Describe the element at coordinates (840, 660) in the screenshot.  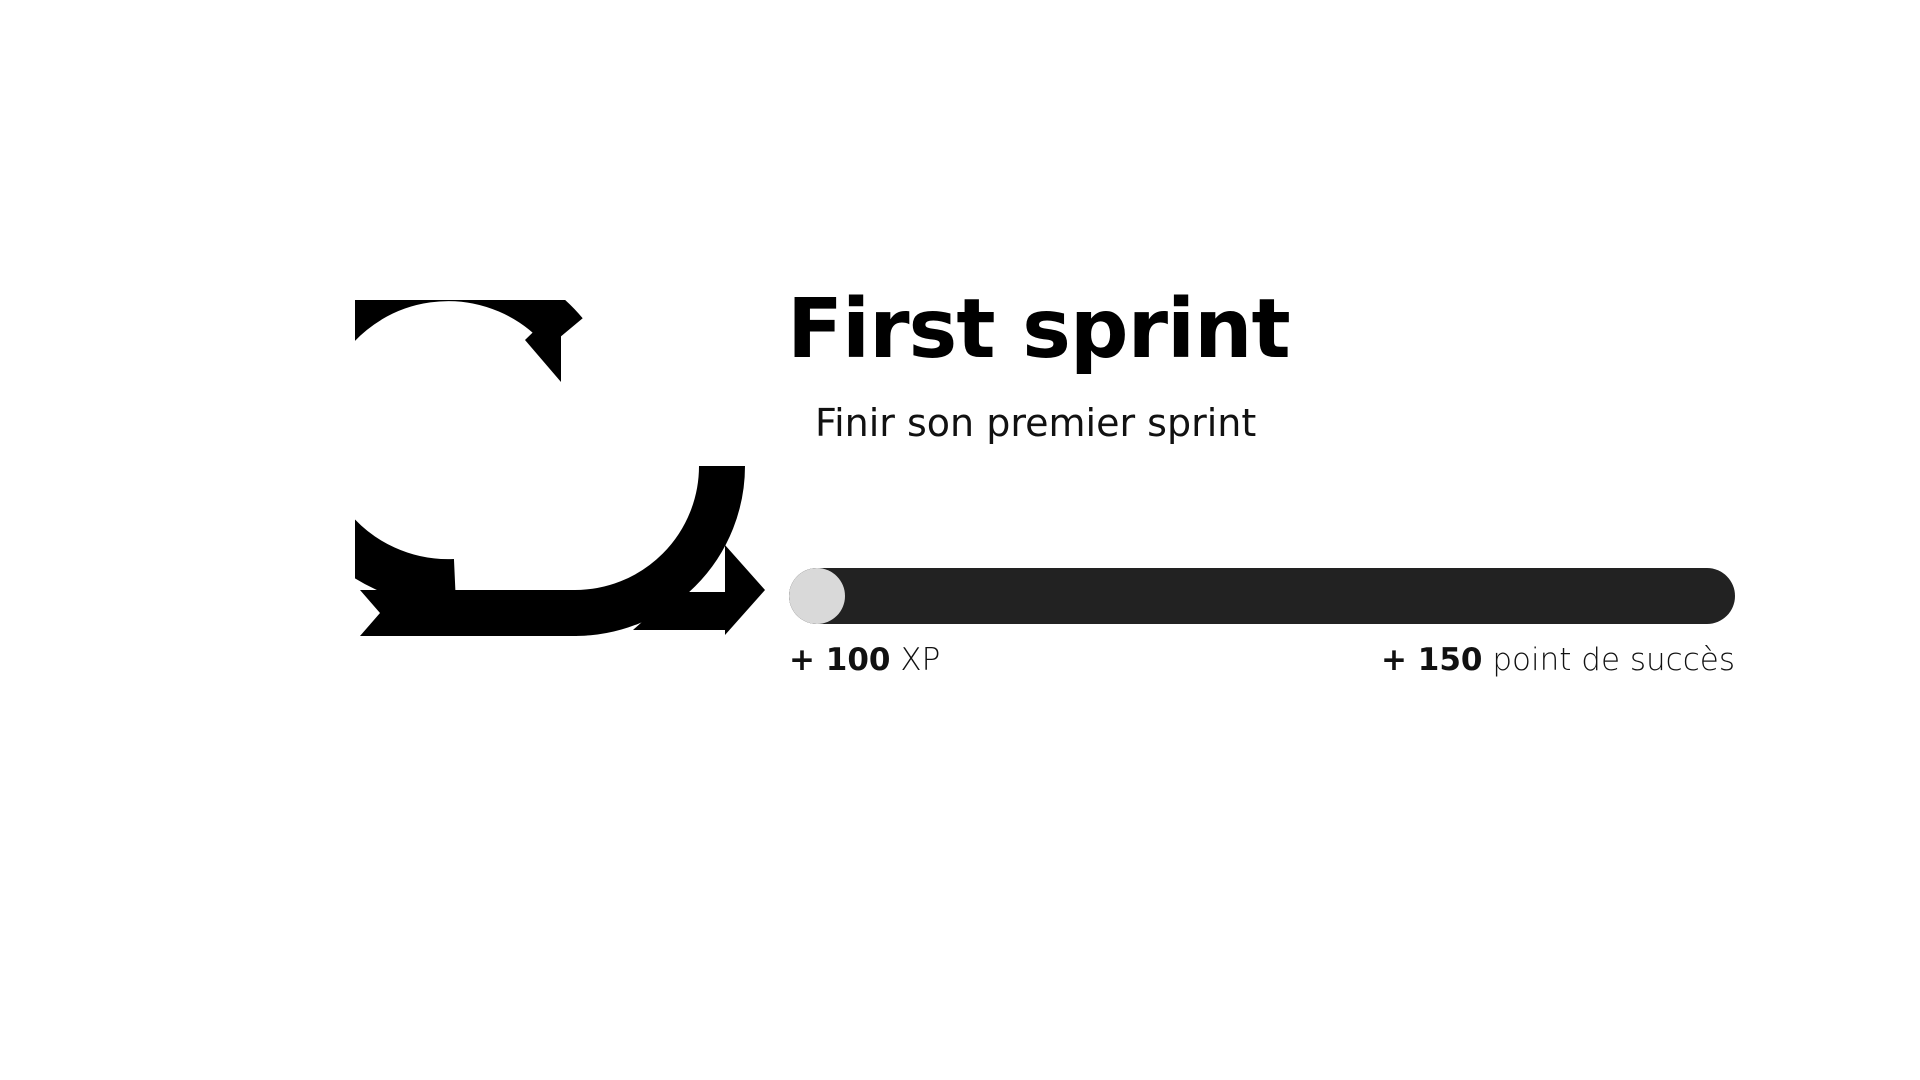
I see `xp-reward-amount: + 100` at that location.